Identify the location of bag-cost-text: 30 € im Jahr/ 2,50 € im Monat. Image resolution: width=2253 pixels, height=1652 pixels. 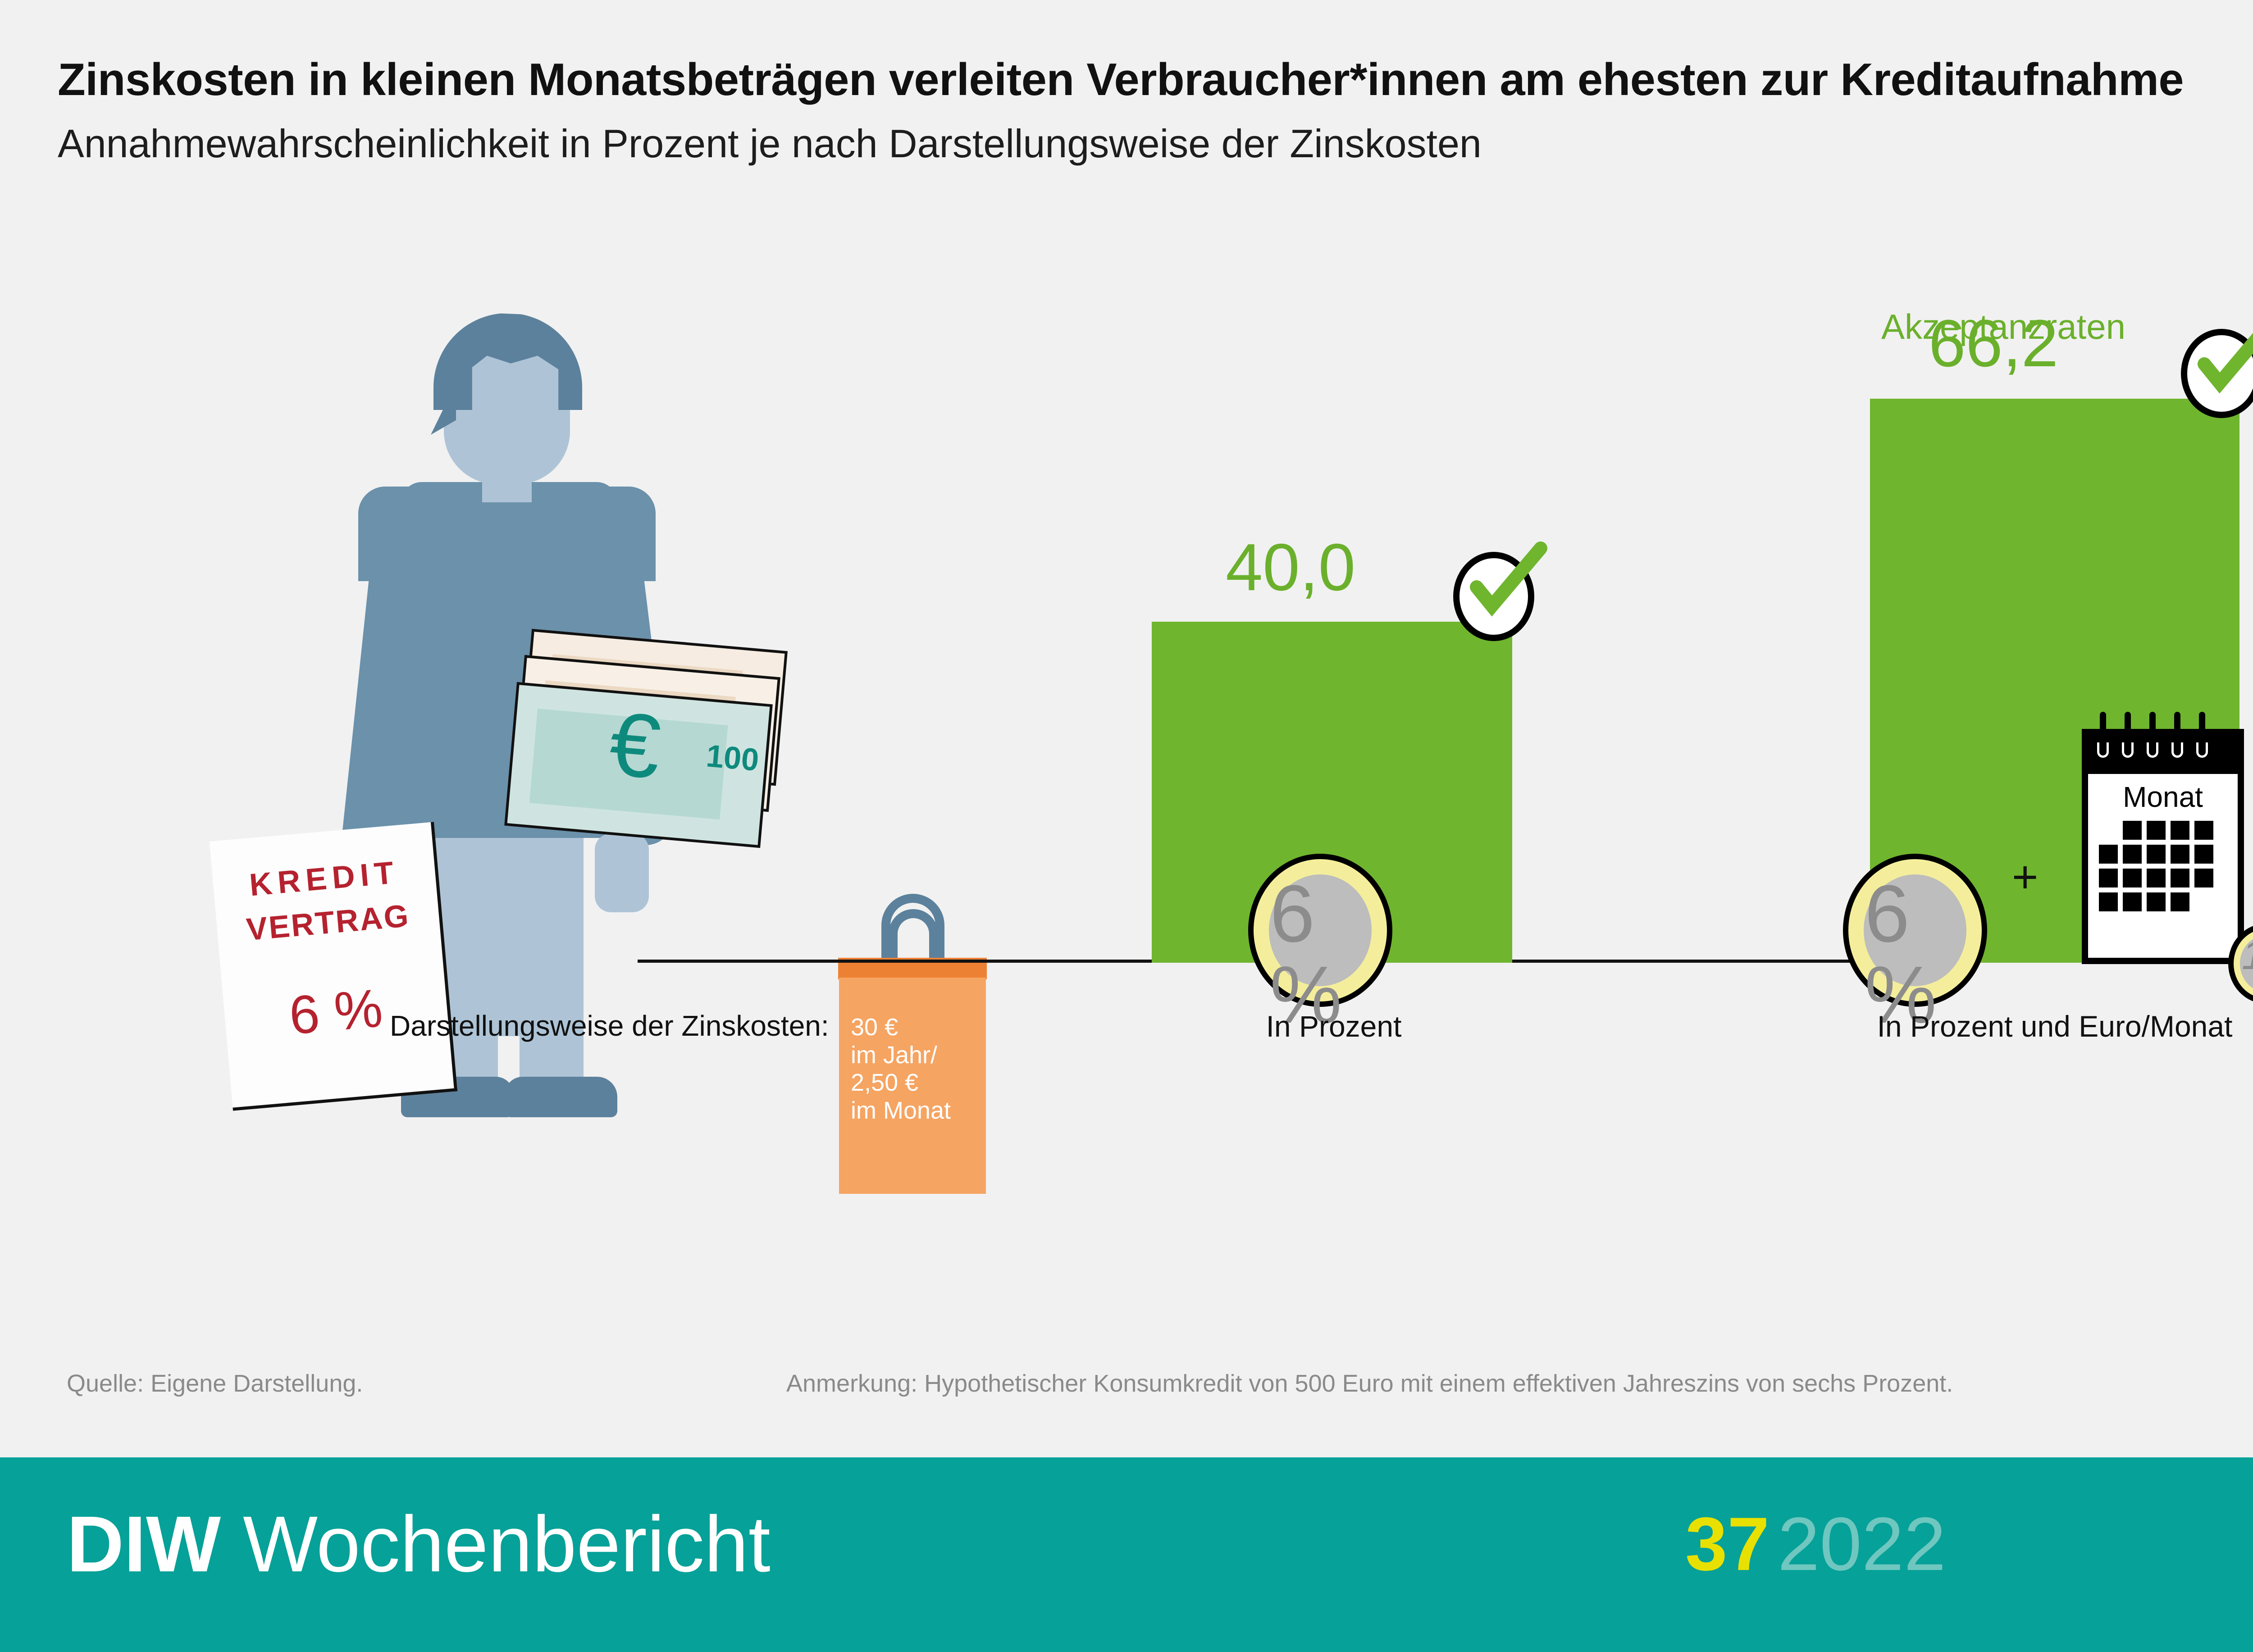
(912, 1086).